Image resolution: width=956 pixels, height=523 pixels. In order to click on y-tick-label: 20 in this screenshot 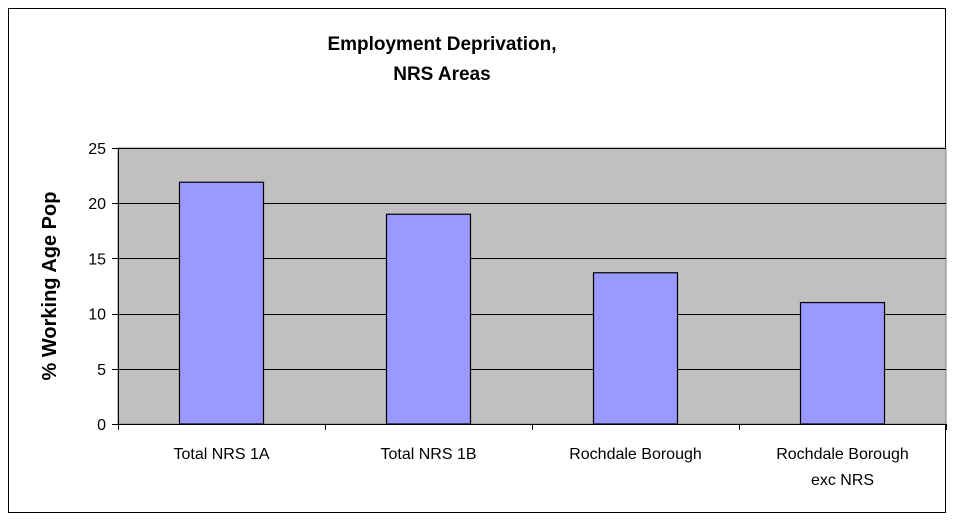, I will do `click(97, 204)`.